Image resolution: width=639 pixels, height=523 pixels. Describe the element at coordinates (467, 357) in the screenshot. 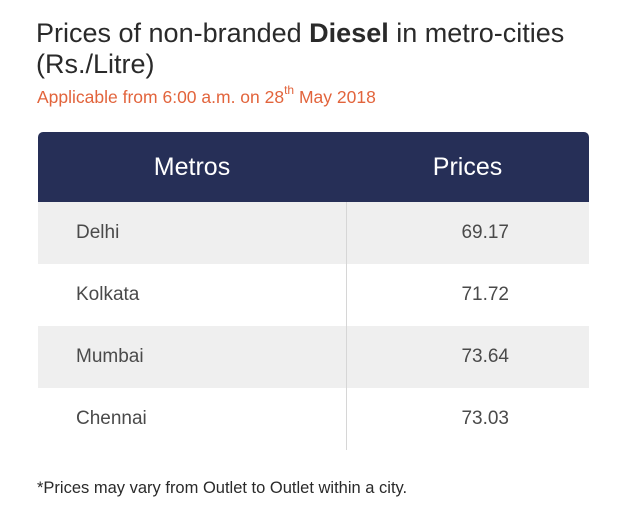

I see `price-cell: 73.64` at that location.